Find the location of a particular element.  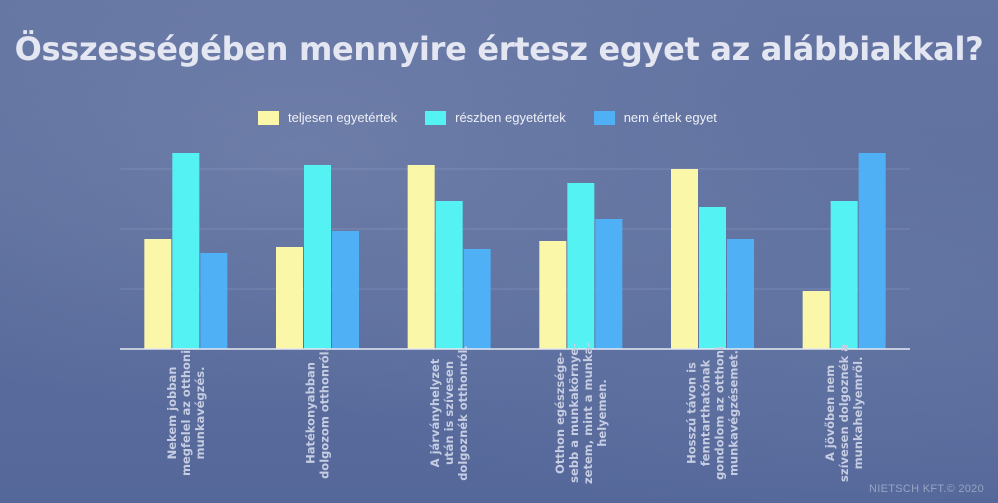

category-label-line: fenntarthatónak is located at coordinates (706, 412).